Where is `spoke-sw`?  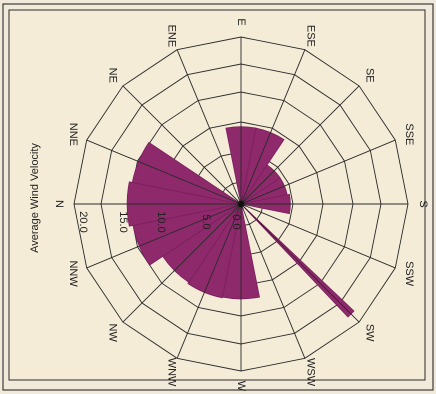 spoke-sw is located at coordinates (300, 263).